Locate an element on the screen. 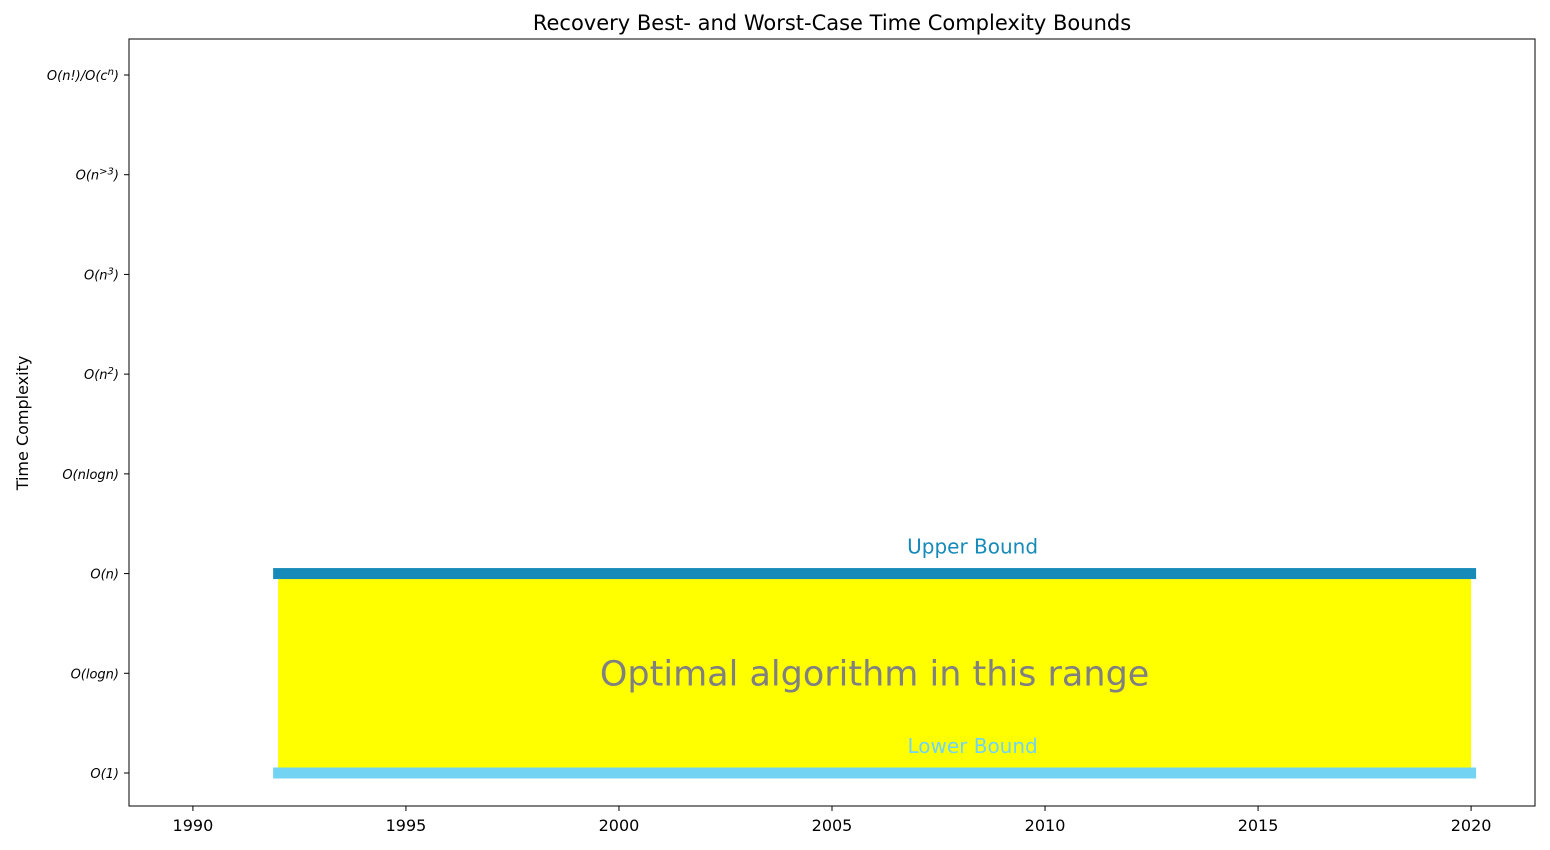 The height and width of the screenshot is (850, 1550). x-tick-label-2015: 2015 is located at coordinates (1258, 825).